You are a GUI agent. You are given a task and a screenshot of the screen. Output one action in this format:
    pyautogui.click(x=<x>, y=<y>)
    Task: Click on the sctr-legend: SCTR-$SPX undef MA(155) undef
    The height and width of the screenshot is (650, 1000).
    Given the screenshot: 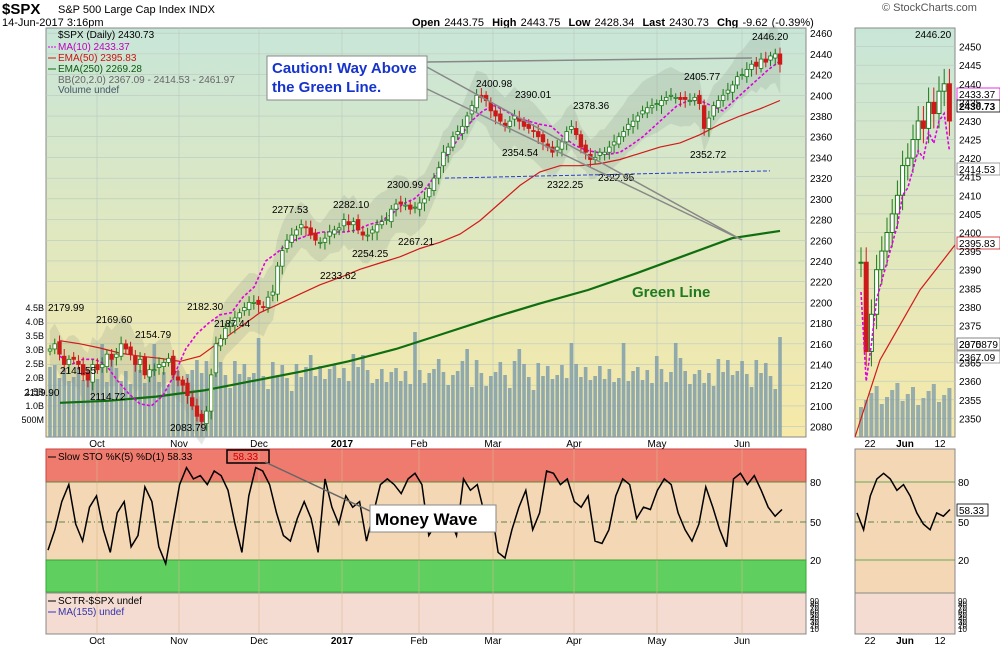 What is the action you would take?
    pyautogui.click(x=95, y=607)
    